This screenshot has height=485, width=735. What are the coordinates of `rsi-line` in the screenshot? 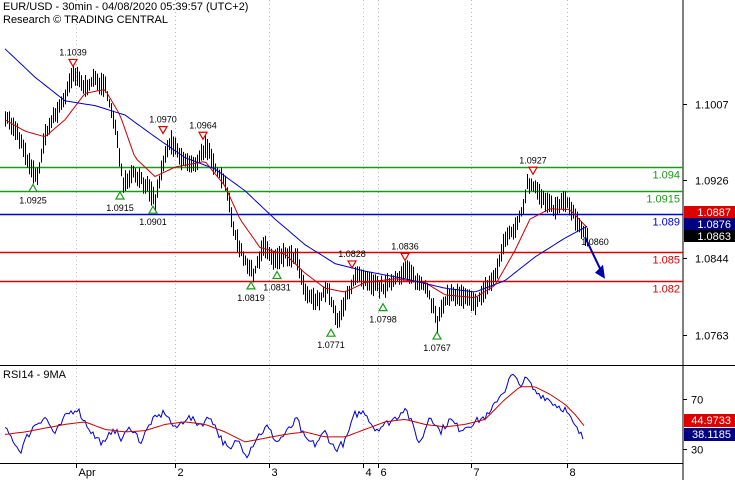 It's located at (294, 416).